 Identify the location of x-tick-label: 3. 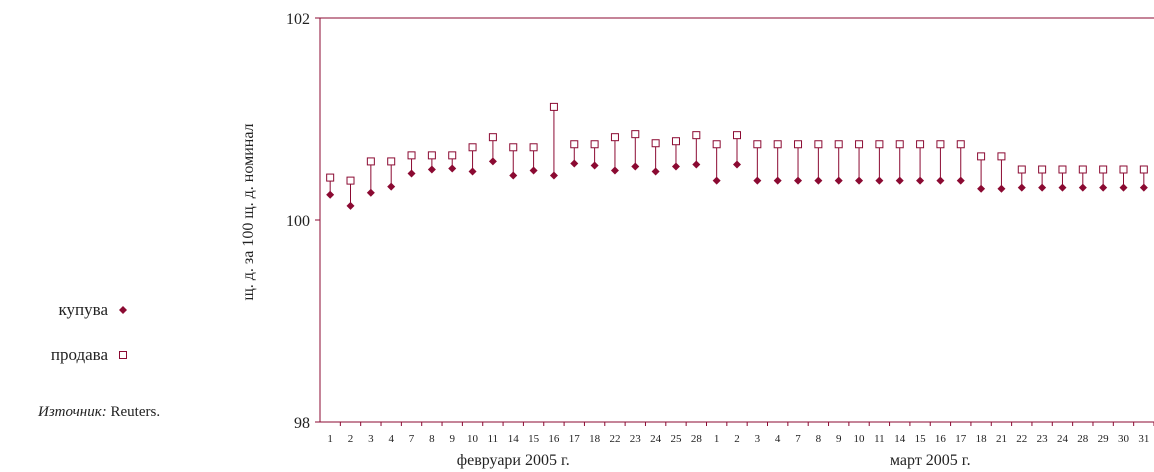
(758, 439).